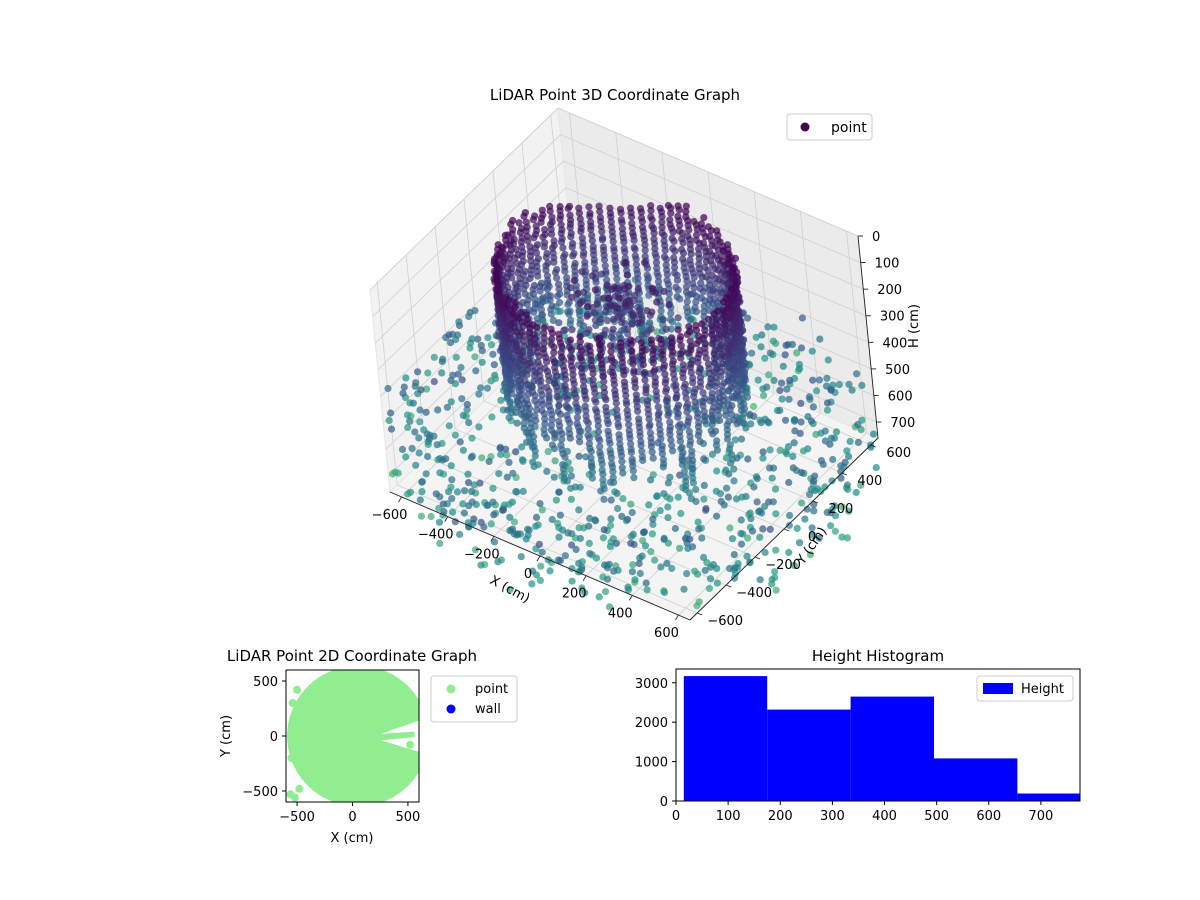 Image resolution: width=1200 pixels, height=900 pixels. Describe the element at coordinates (889, 290) in the screenshot. I see `chart-3d-ztick-label: 200` at that location.